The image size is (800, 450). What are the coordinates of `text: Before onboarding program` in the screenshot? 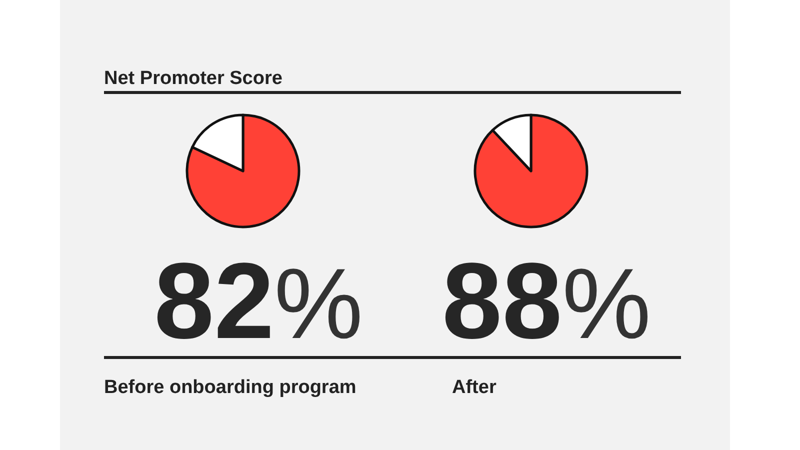 It's located at (230, 387).